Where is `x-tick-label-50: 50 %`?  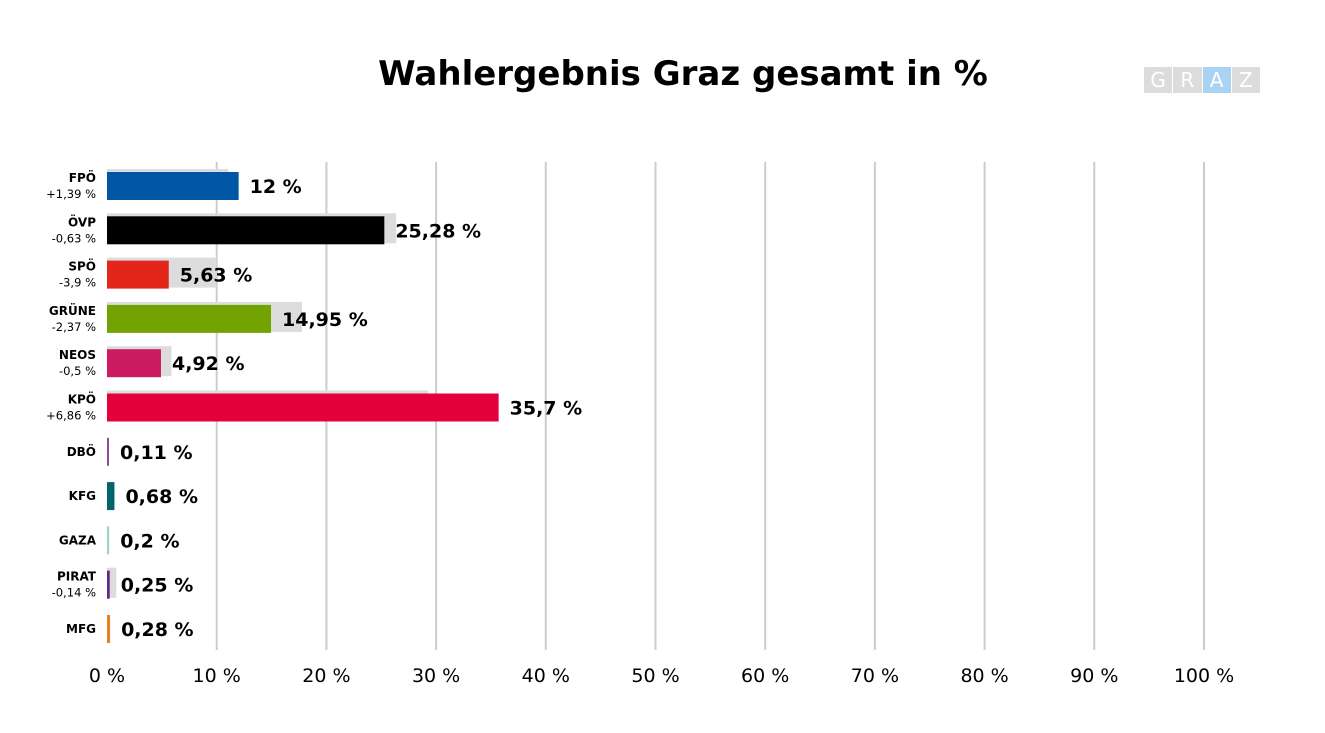 x-tick-label-50: 50 % is located at coordinates (655, 676).